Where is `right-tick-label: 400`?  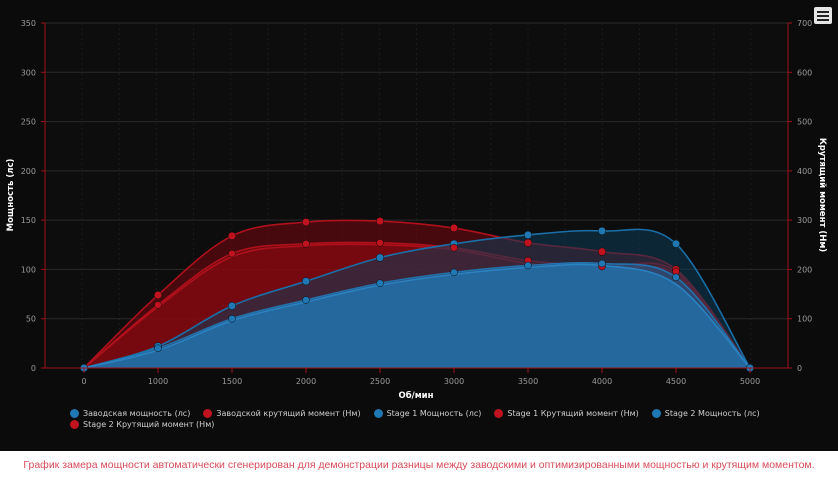 right-tick-label: 400 is located at coordinates (804, 171).